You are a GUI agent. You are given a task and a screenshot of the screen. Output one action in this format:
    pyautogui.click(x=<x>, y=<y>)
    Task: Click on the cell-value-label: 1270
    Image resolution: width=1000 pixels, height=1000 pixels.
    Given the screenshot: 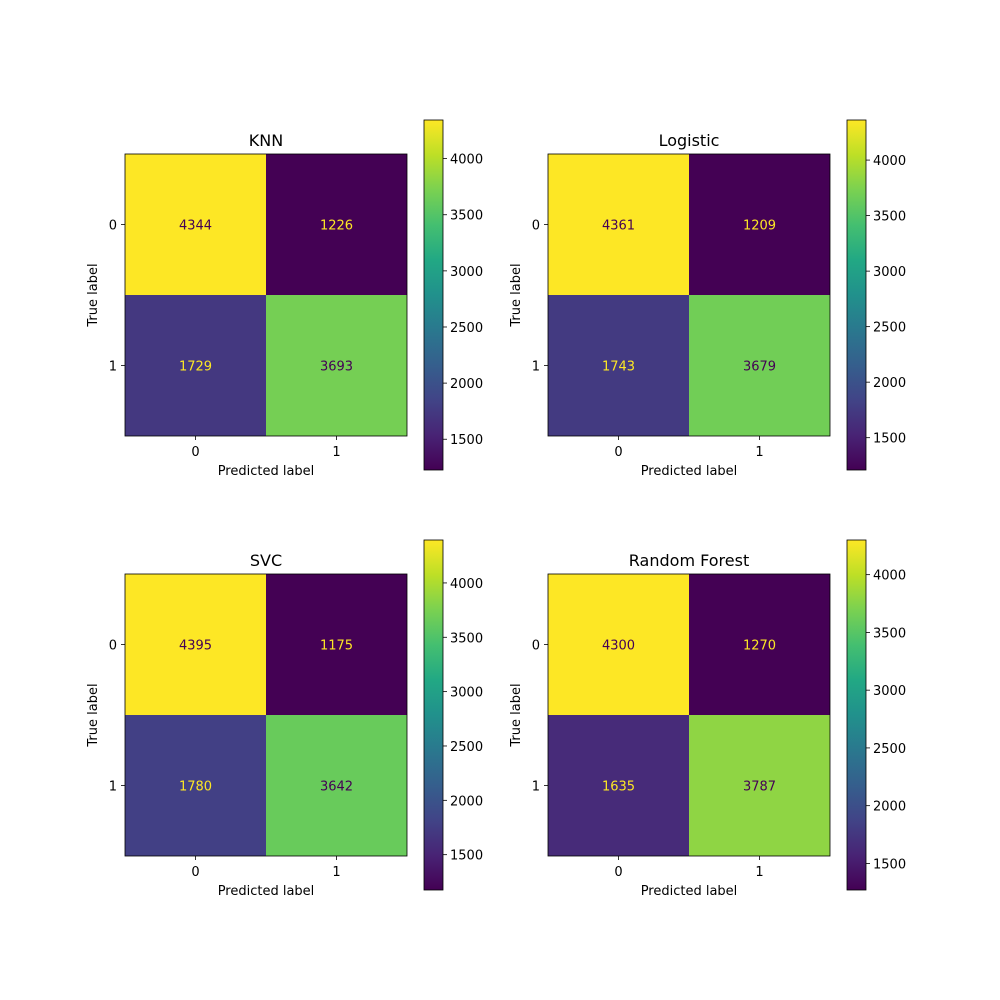 What is the action you would take?
    pyautogui.click(x=759, y=646)
    